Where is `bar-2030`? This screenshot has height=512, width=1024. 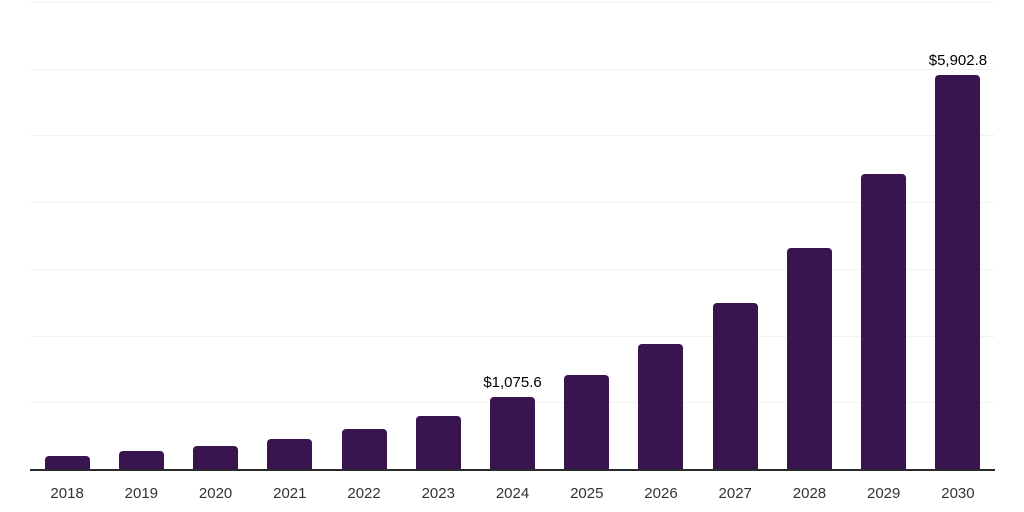 bar-2030 is located at coordinates (958, 272).